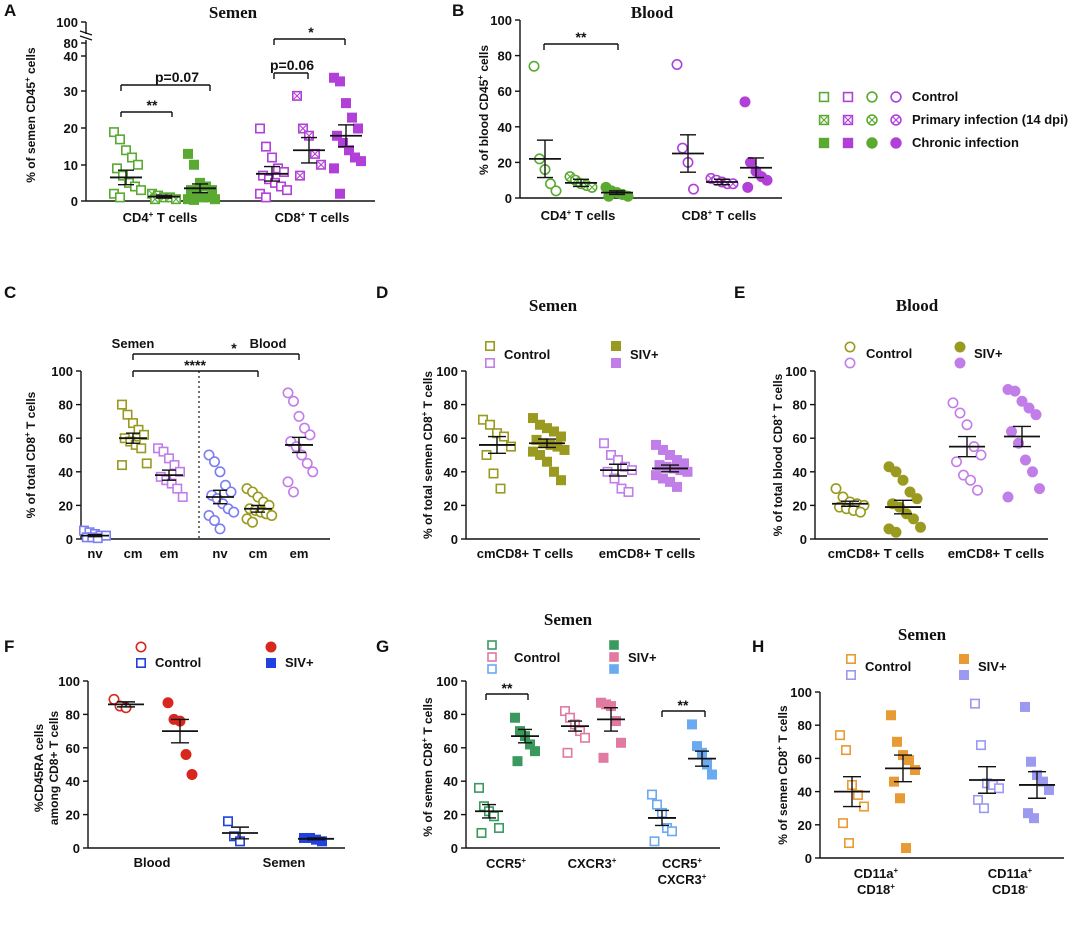  I want to click on panel-b-plot, so click(650, 130).